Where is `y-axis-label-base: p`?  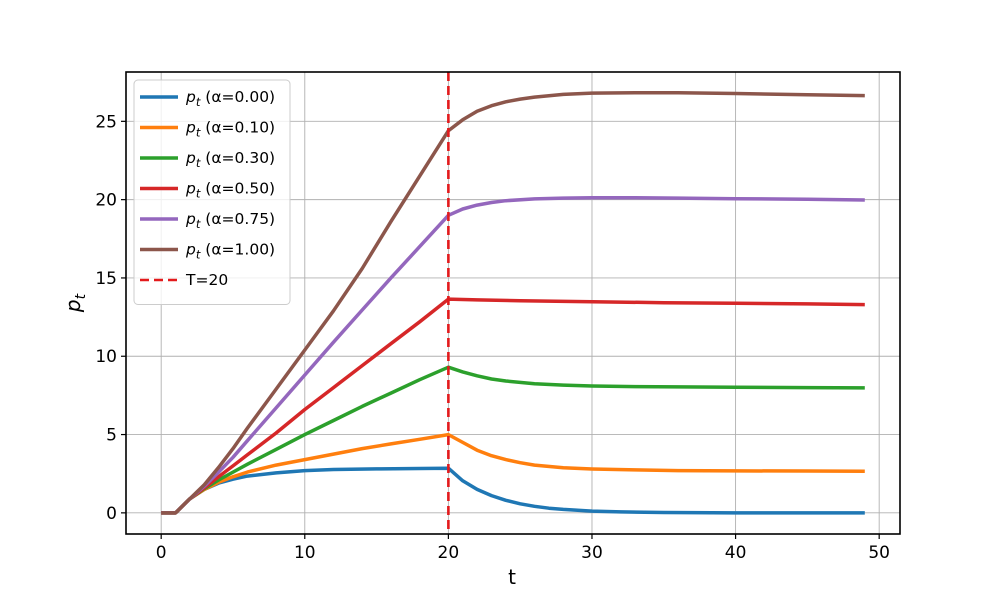
y-axis-label-base: p is located at coordinates (73, 306).